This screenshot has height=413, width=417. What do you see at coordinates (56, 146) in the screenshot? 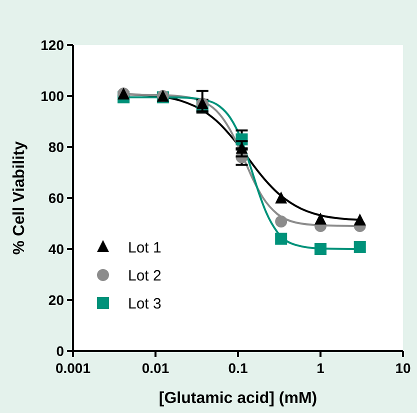
I see `y-tick-label: 80` at bounding box center [56, 146].